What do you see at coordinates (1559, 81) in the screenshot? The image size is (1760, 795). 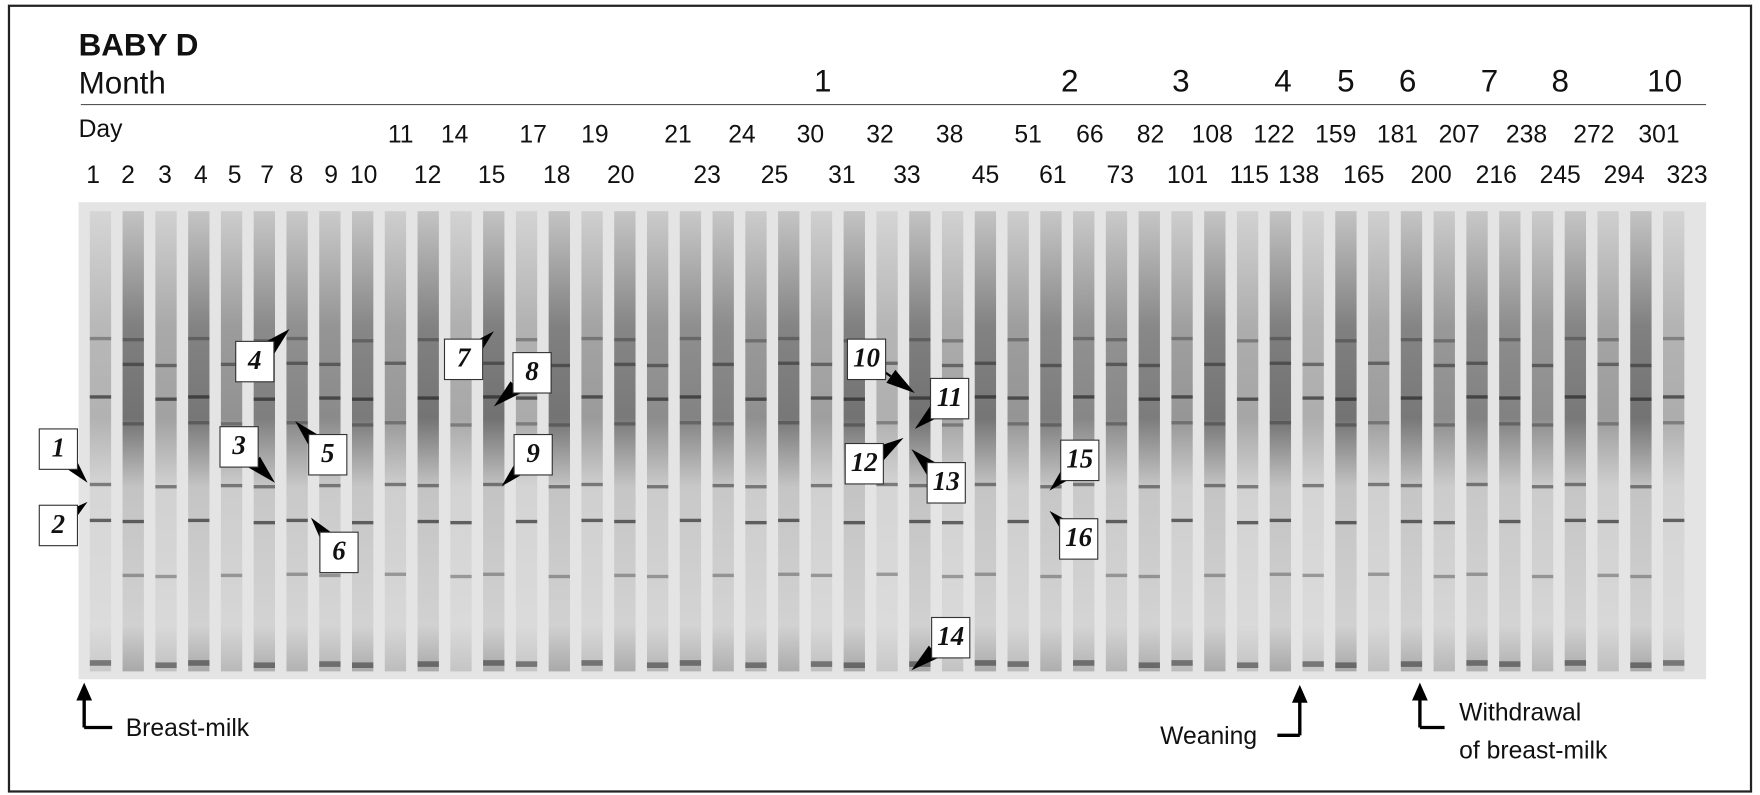 I see `month: 8` at bounding box center [1559, 81].